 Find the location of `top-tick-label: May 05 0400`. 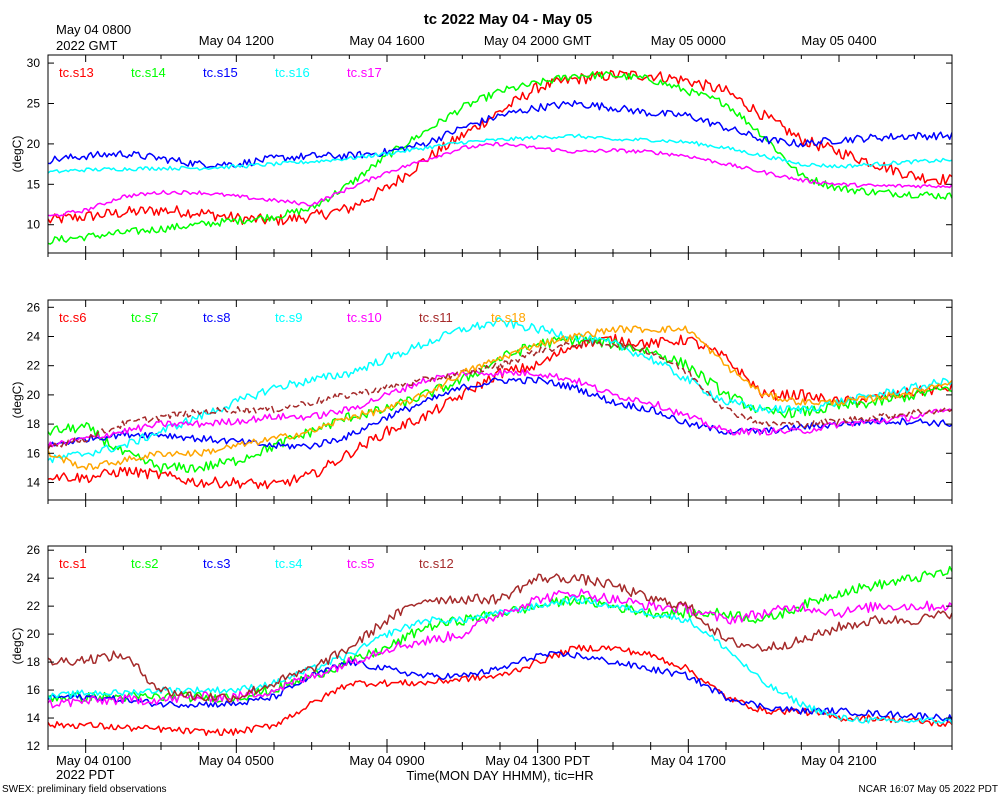

top-tick-label: May 05 0400 is located at coordinates (838, 40).